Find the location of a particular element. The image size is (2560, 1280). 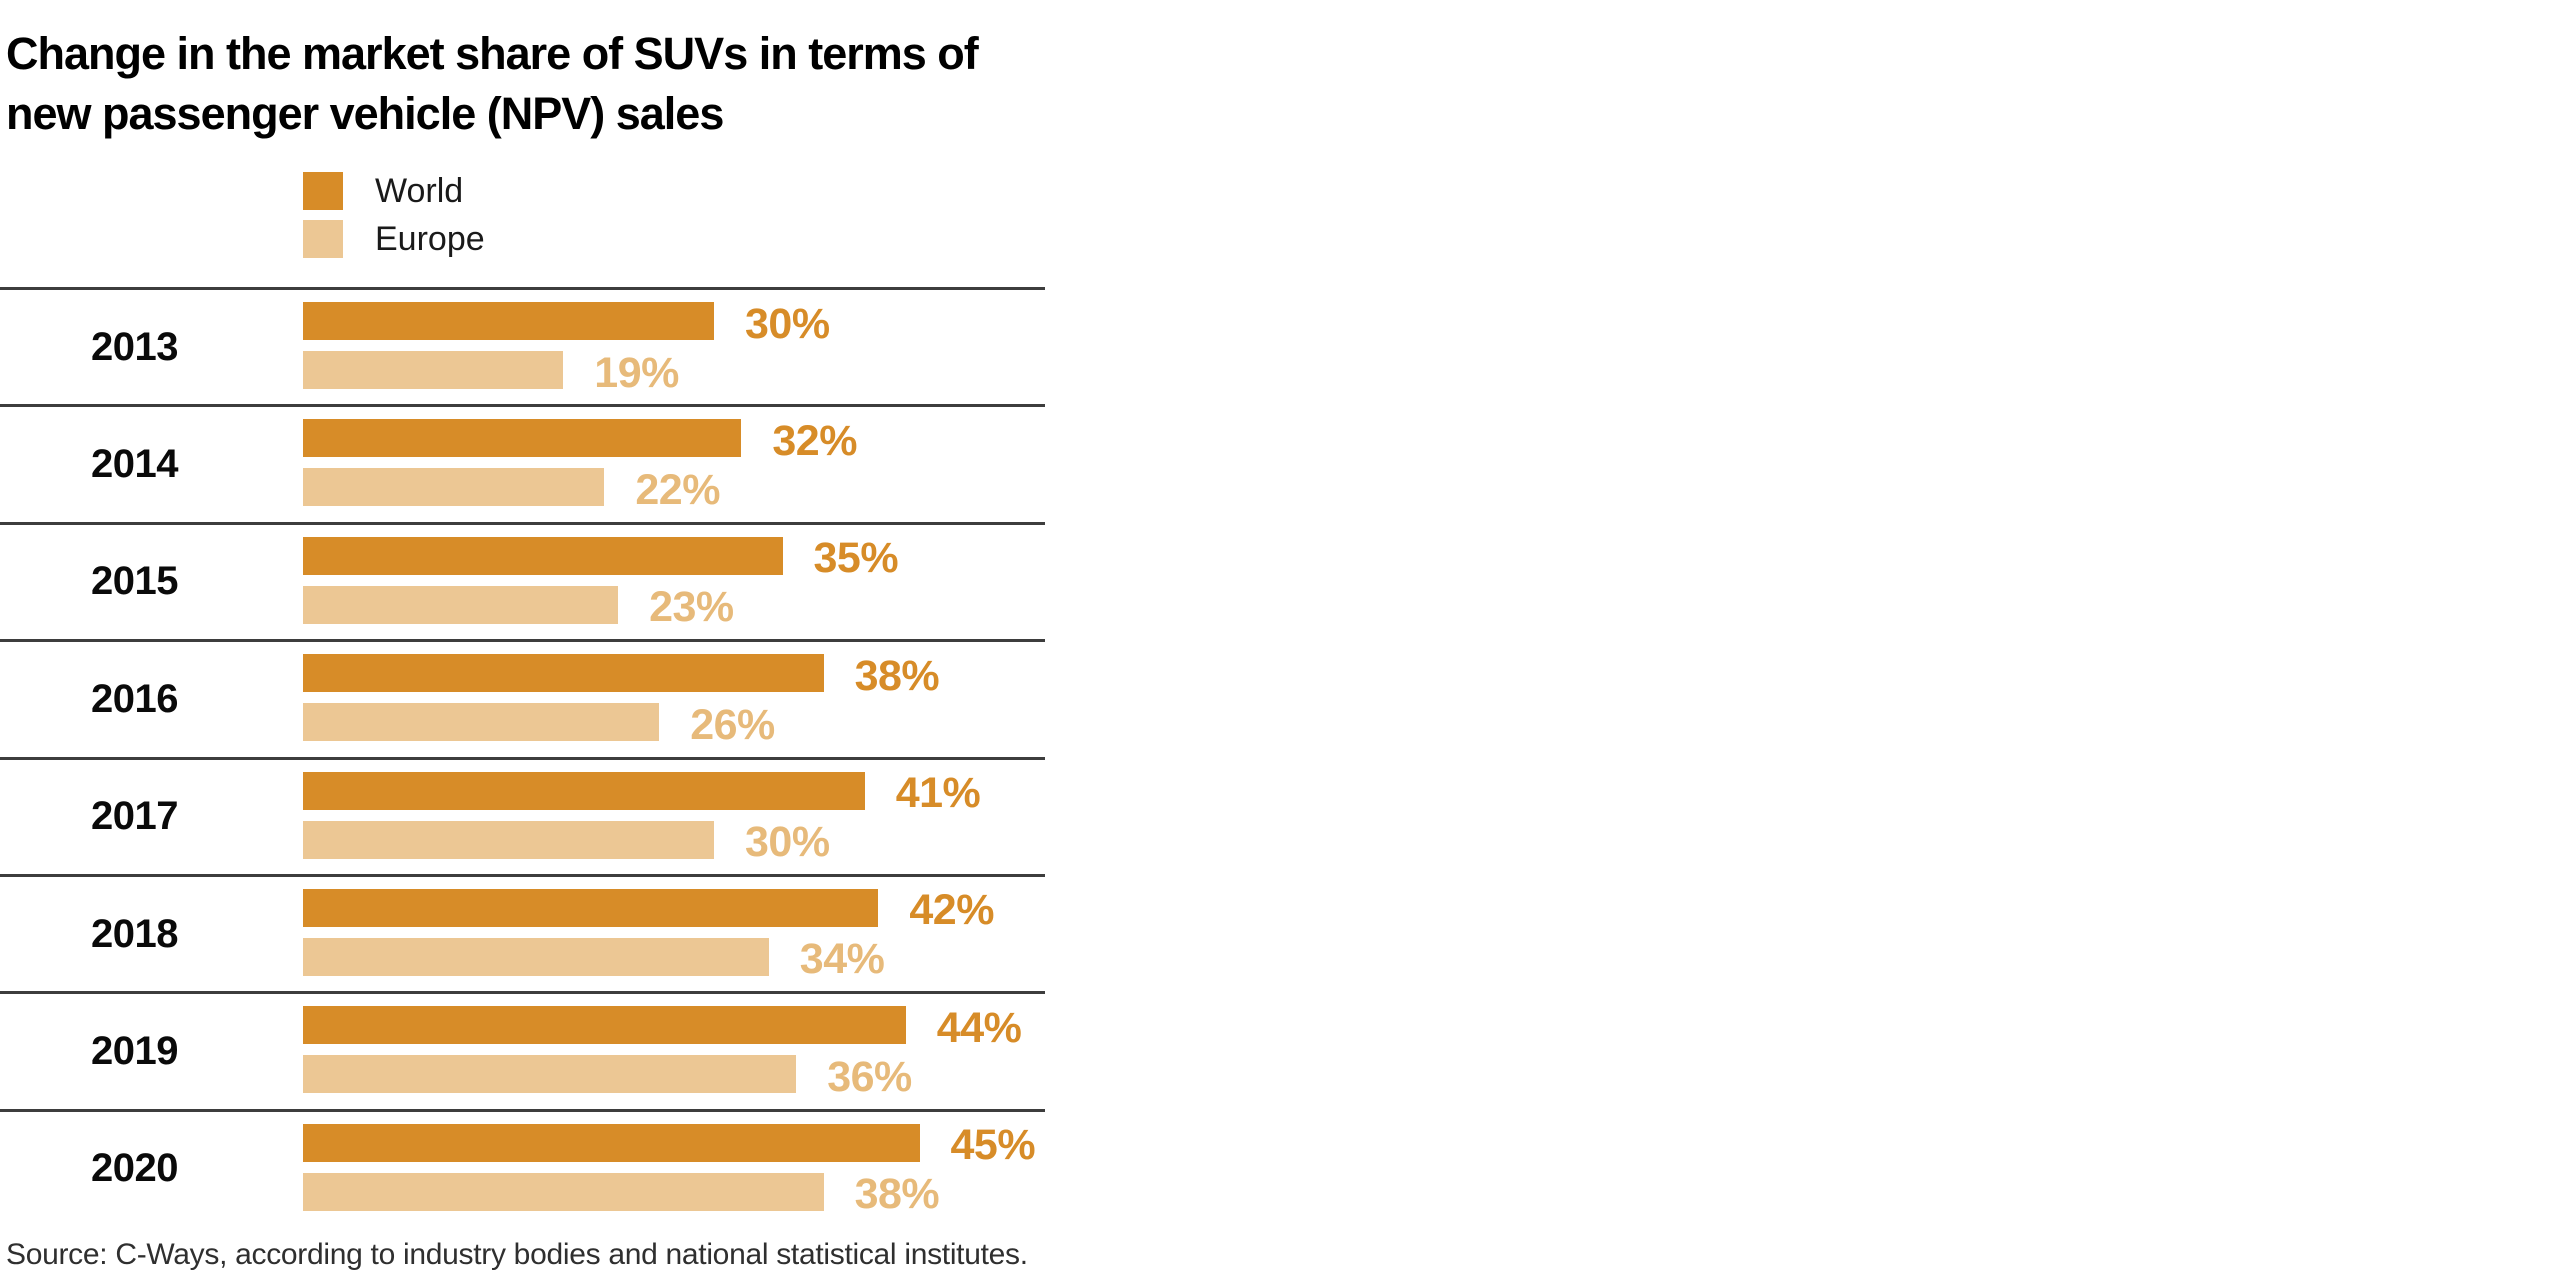

year-label: 2015 is located at coordinates (134, 581).